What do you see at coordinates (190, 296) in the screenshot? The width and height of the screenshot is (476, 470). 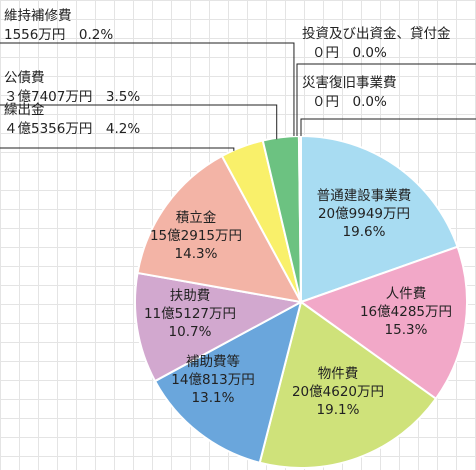 I see `slice-label-5-line-1: 扶助費` at bounding box center [190, 296].